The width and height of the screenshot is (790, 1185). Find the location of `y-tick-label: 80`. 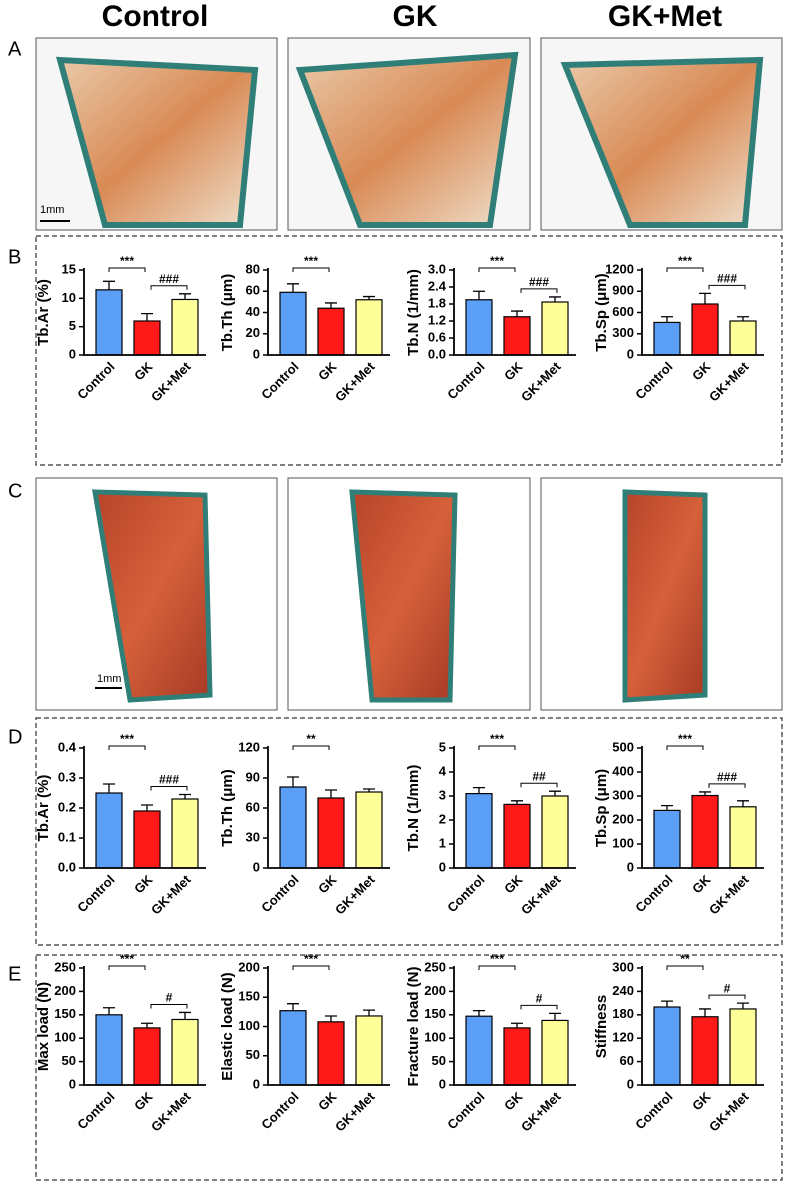

y-tick-label: 80 is located at coordinates (253, 268).